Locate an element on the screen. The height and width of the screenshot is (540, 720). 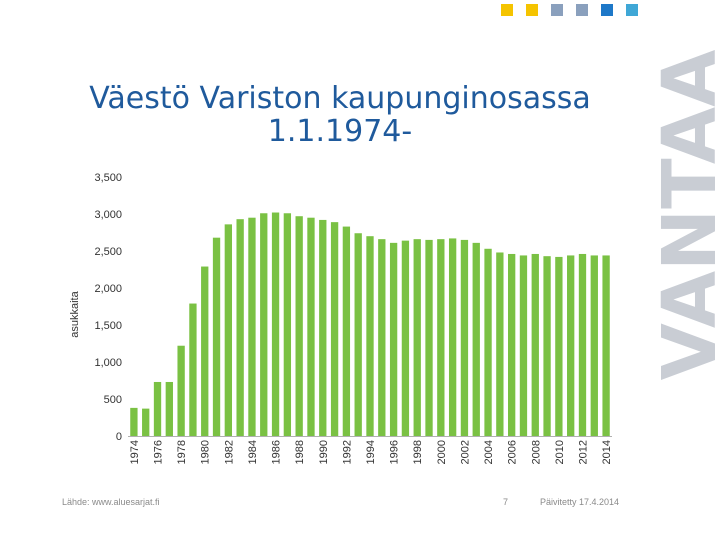
page-number: 7 is located at coordinates (506, 502).